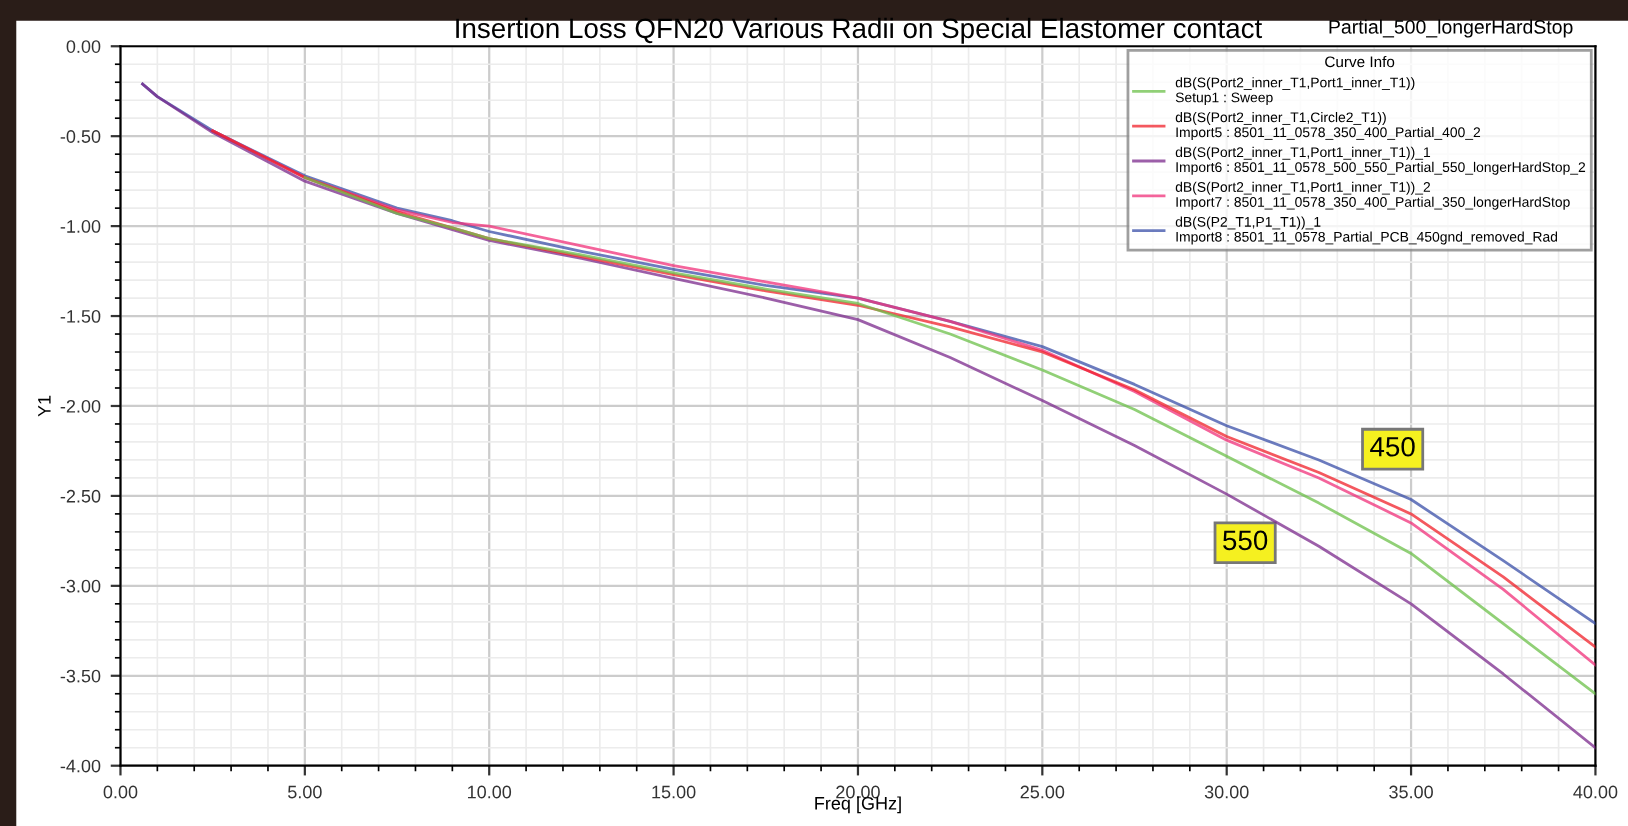  What do you see at coordinates (1595, 792) in the screenshot?
I see `x-tick-label: 40.00` at bounding box center [1595, 792].